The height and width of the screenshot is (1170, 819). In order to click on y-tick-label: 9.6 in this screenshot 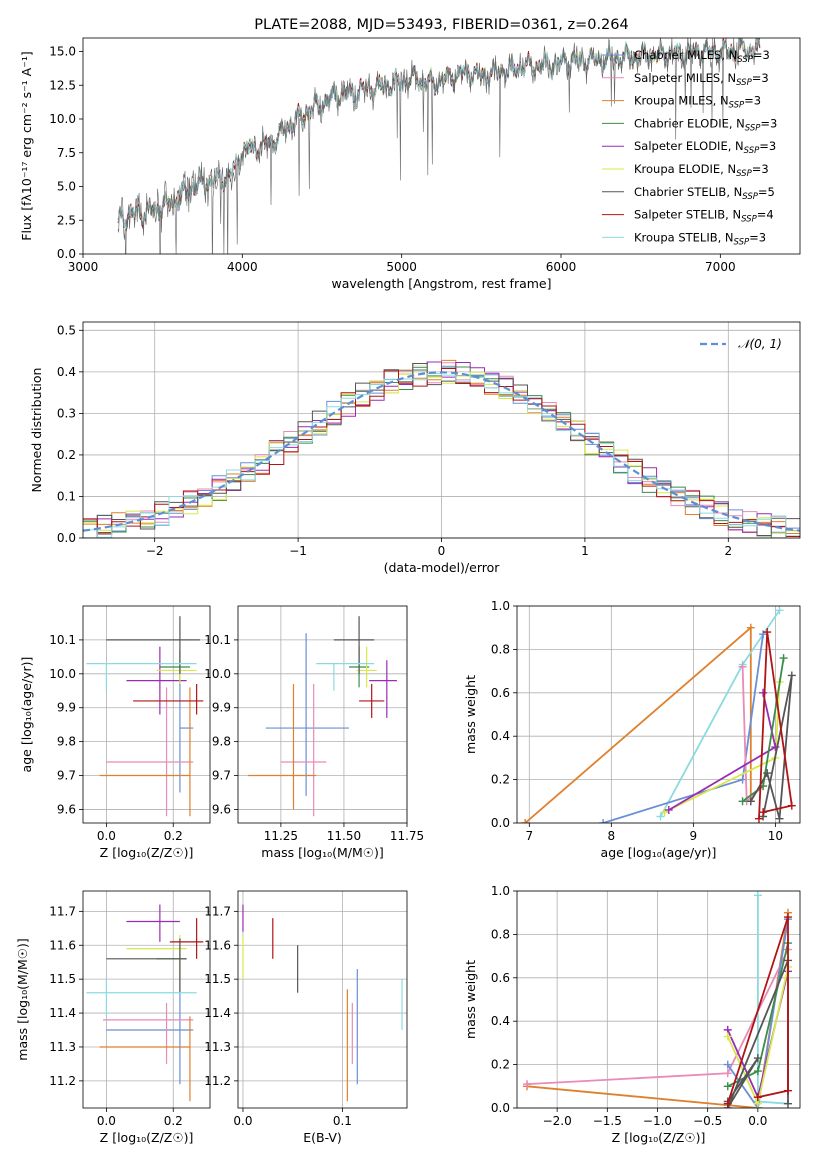, I will do `click(221, 809)`.